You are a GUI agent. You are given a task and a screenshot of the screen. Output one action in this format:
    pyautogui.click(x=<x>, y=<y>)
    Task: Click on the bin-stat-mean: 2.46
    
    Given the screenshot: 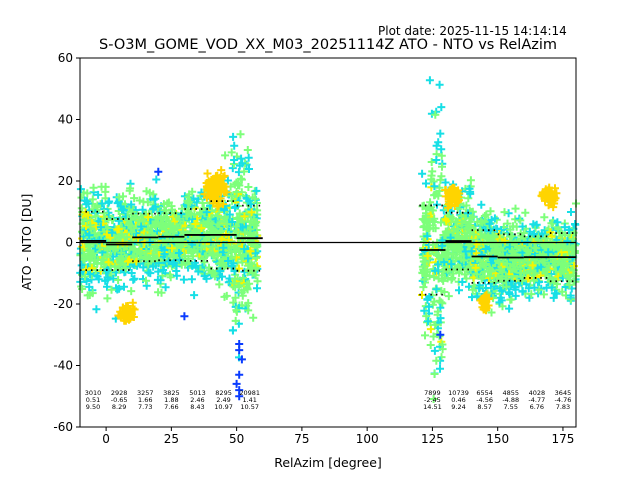 What is the action you would take?
    pyautogui.click(x=197, y=400)
    